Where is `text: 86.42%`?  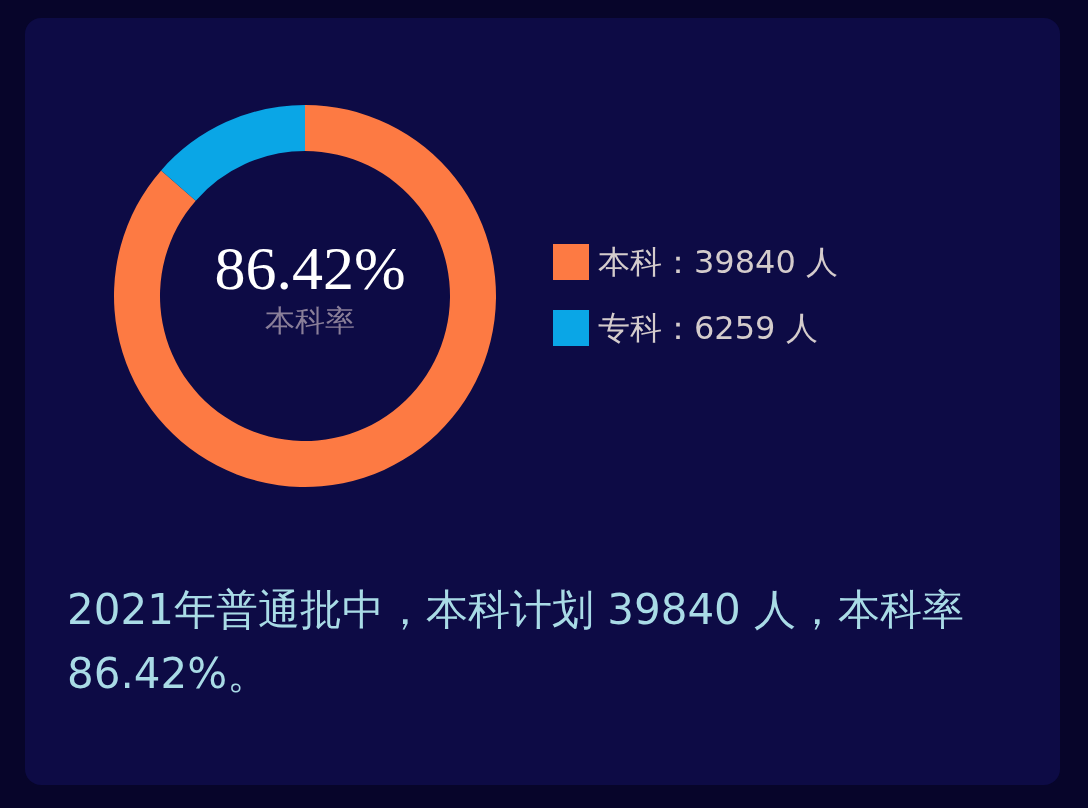
text: 86.42% is located at coordinates (310, 268).